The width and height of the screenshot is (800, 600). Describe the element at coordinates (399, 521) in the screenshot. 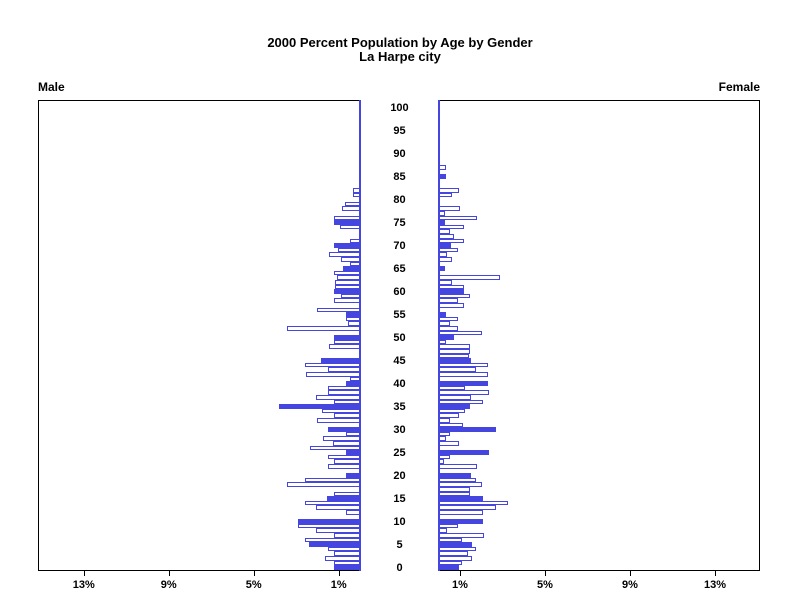

I see `age-tick-label-10: 10` at that location.